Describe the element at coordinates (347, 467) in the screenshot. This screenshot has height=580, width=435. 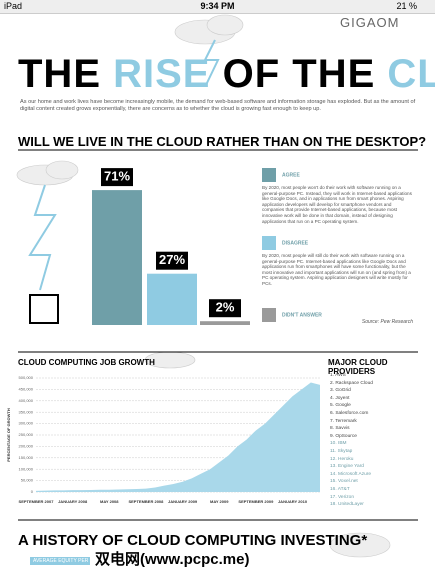
I see `provider: 13. Engine Yard` at that location.